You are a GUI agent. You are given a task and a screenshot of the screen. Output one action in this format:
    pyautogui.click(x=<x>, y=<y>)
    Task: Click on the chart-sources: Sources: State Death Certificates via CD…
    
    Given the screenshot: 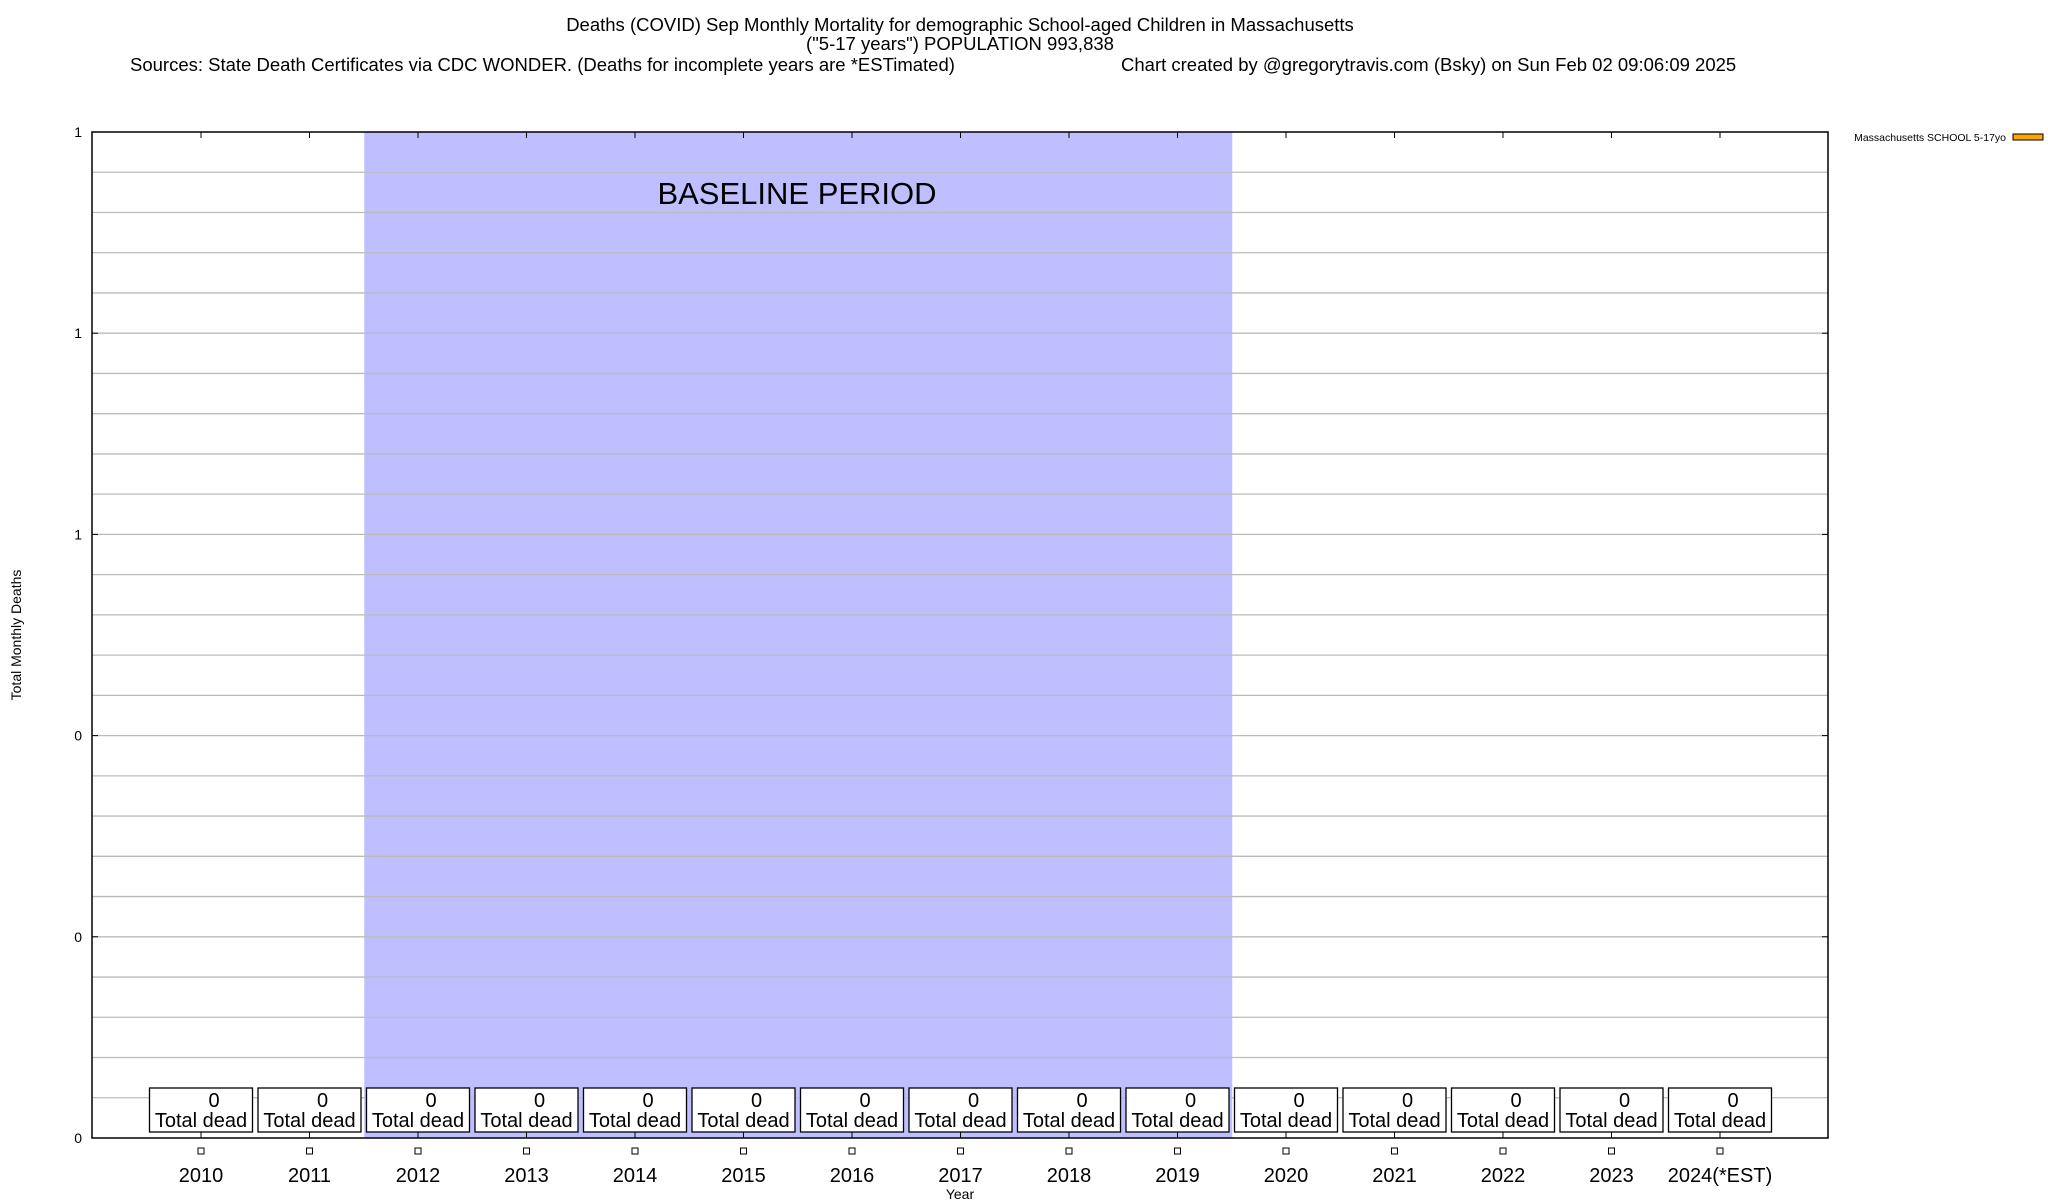 What is the action you would take?
    pyautogui.click(x=542, y=64)
    